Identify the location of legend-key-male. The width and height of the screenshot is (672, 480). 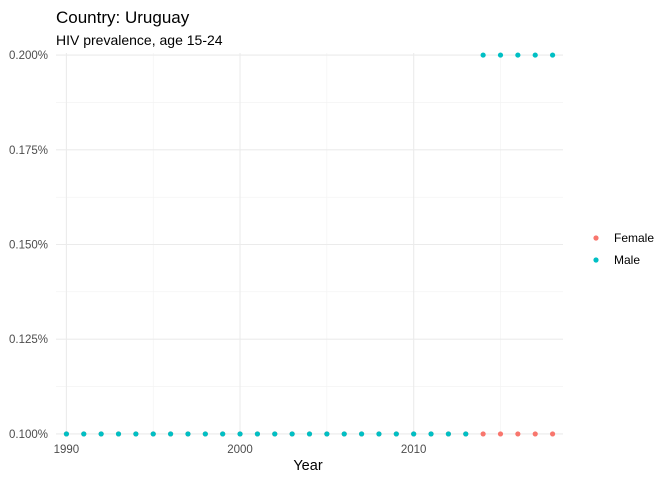
(596, 260).